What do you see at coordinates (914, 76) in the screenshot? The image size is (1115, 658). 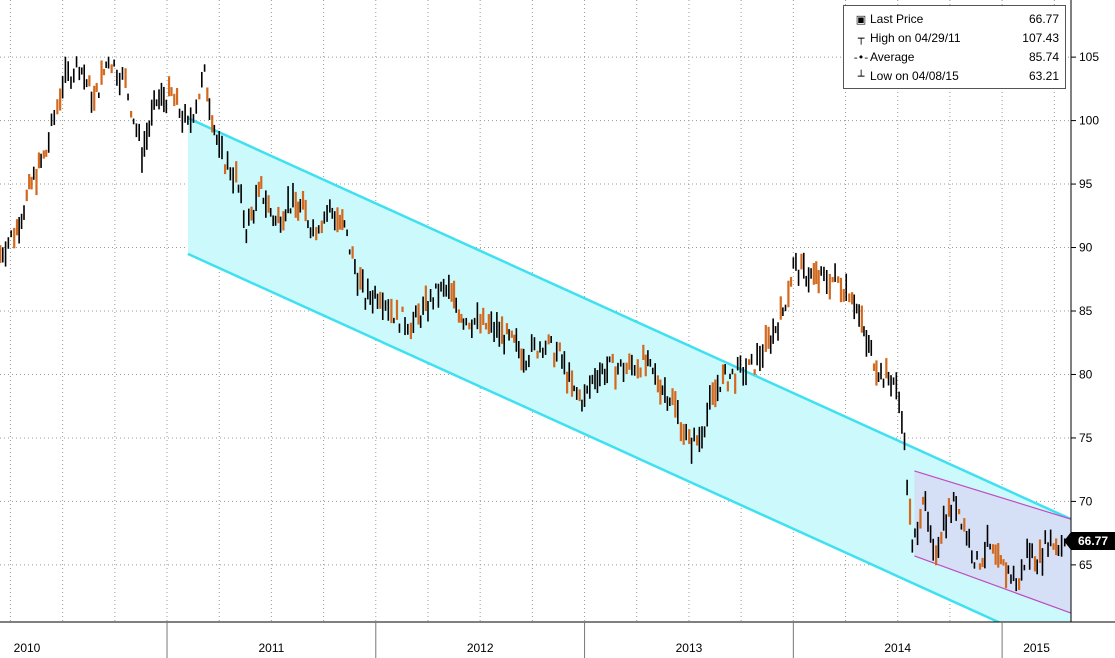 I see `legend-label: Low on 04/08/15` at bounding box center [914, 76].